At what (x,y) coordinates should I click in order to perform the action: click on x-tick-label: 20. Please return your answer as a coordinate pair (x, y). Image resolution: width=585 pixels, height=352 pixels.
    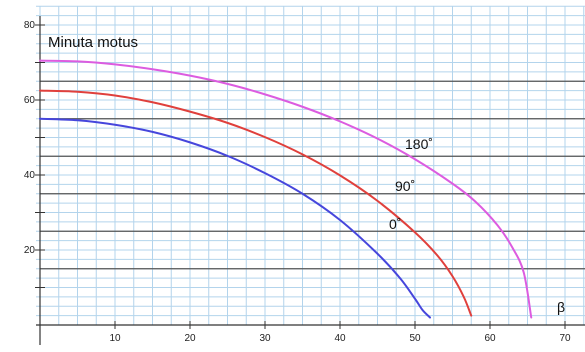
    Looking at the image, I should click on (190, 338).